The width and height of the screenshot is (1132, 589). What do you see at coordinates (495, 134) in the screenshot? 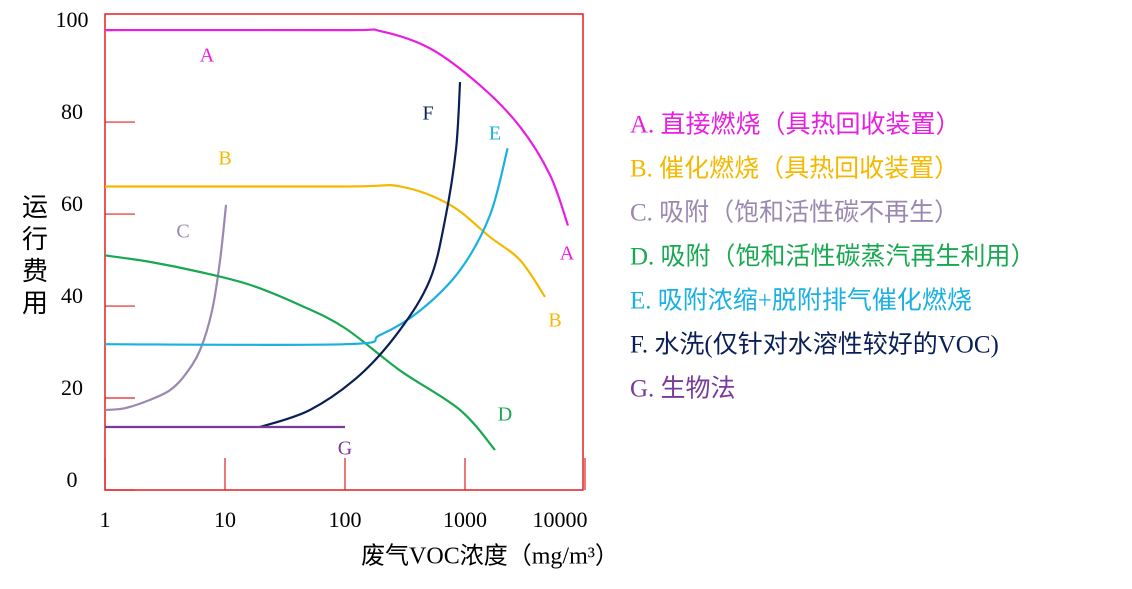
I see `curve-label: E` at bounding box center [495, 134].